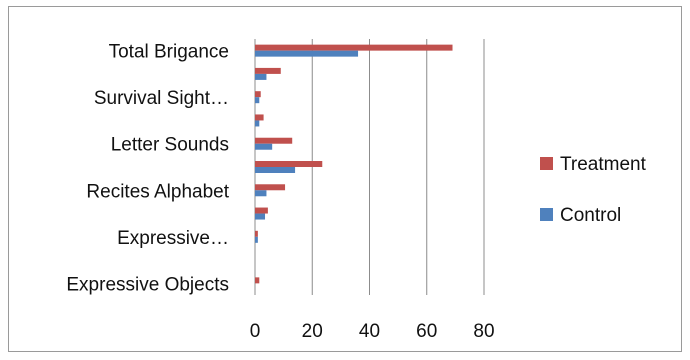 The image size is (690, 360). Describe the element at coordinates (590, 215) in the screenshot. I see `legend-label-control: Control` at that location.